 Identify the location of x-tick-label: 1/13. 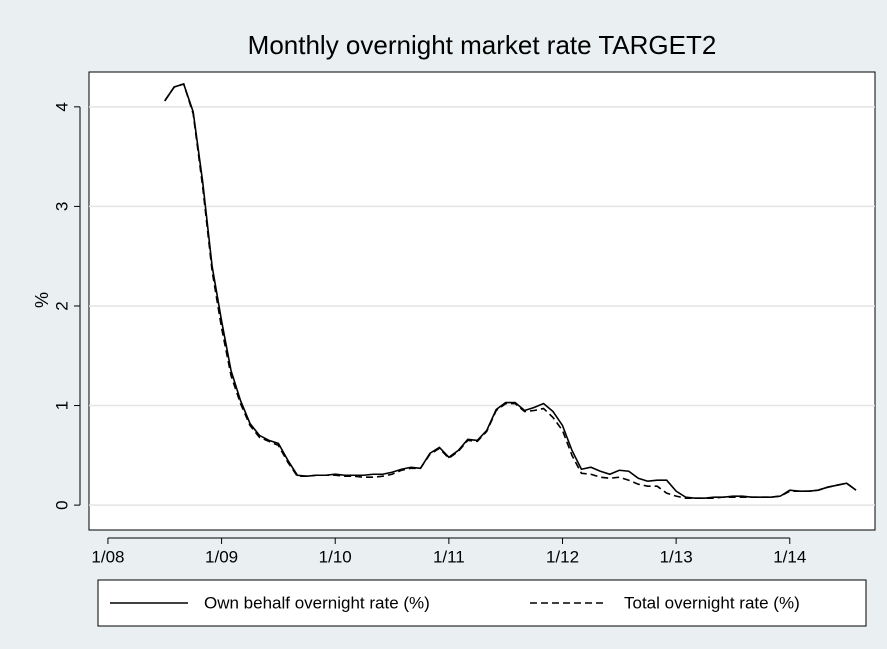
(676, 556).